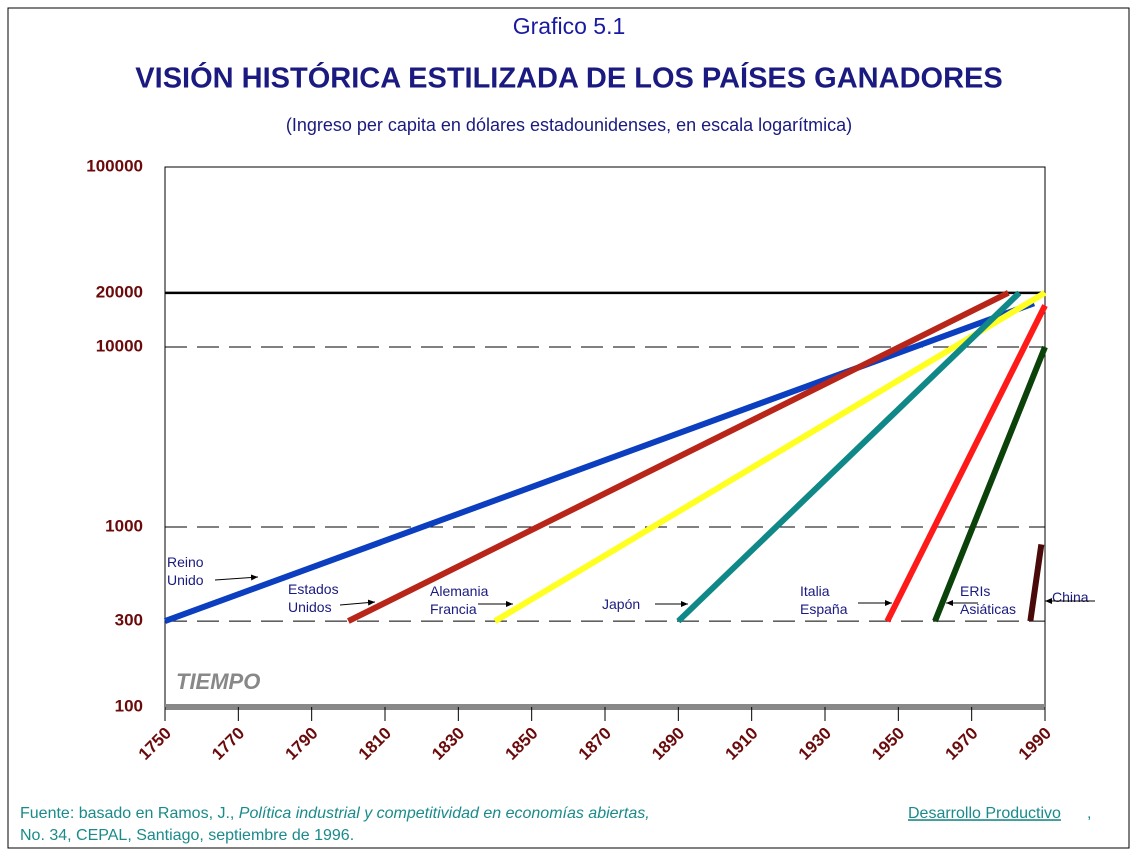  What do you see at coordinates (1089, 813) in the screenshot?
I see `source-after-link: ,` at bounding box center [1089, 813].